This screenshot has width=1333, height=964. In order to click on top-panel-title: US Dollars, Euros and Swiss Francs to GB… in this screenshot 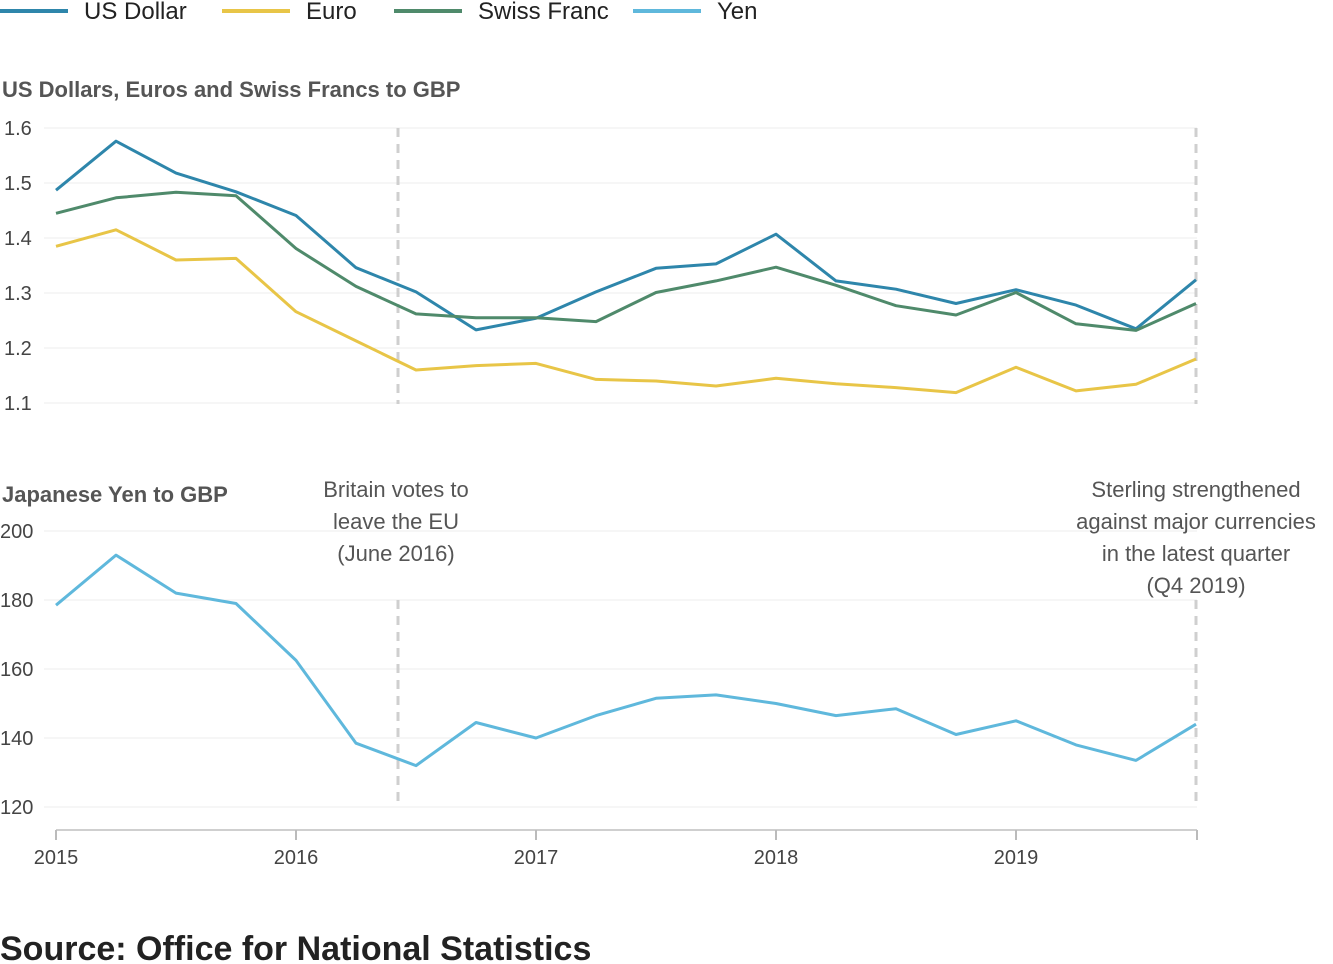, I will do `click(231, 89)`.